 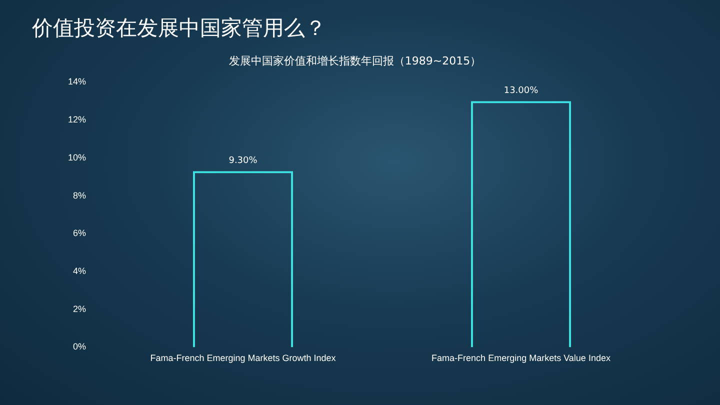 I want to click on chart-title: 价值投资在发展中国家管用么？, so click(x=179, y=28).